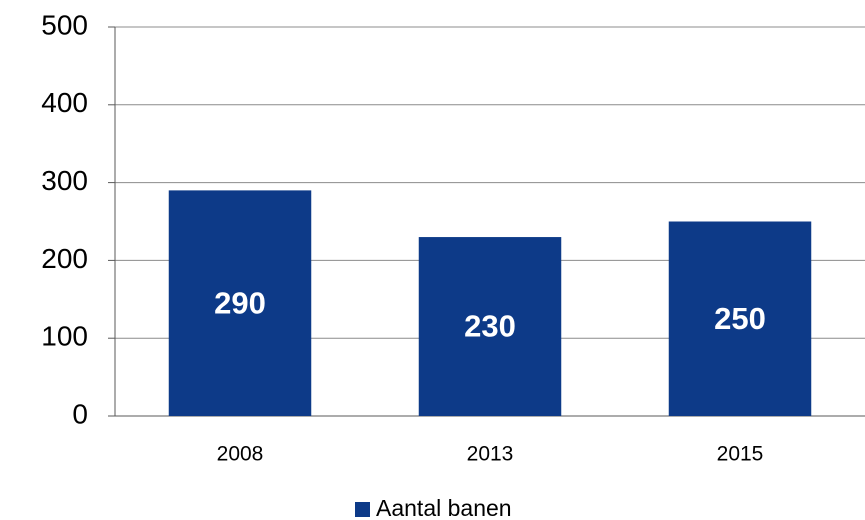 The image size is (865, 520). What do you see at coordinates (64, 258) in the screenshot?
I see `y-tick-label: 200` at bounding box center [64, 258].